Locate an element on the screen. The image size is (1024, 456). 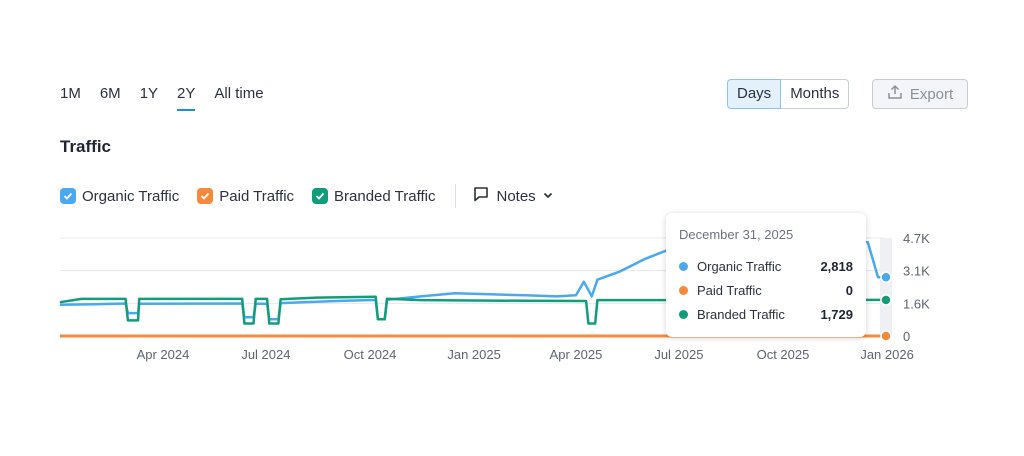
organic-checkbox-icon is located at coordinates (68, 196).